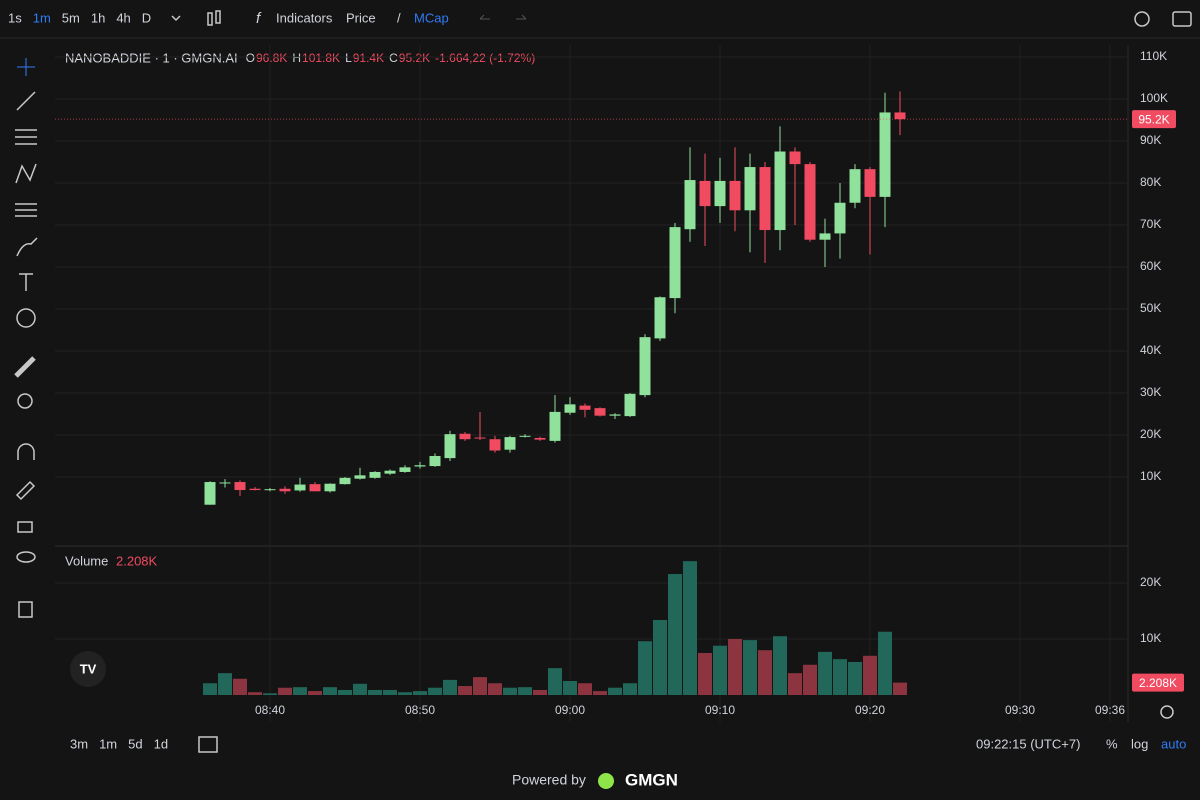  What do you see at coordinates (1182, 19) in the screenshot?
I see `camera-icon` at bounding box center [1182, 19].